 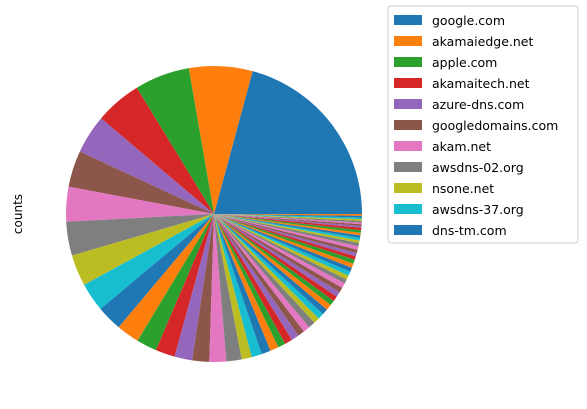 What do you see at coordinates (463, 188) in the screenshot?
I see `legend-label: nsone.net` at bounding box center [463, 188].